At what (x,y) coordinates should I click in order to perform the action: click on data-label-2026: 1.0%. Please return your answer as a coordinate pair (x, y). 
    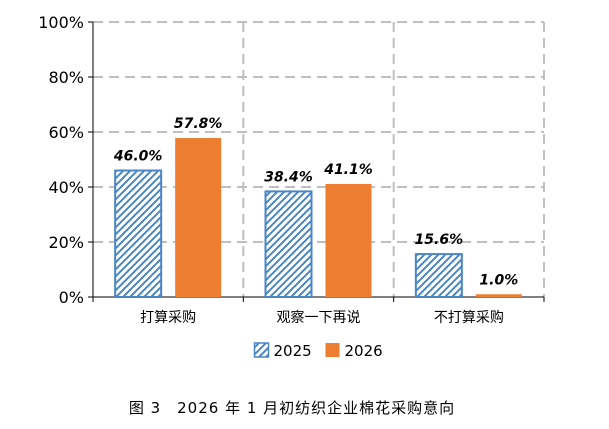
    Looking at the image, I should click on (498, 280).